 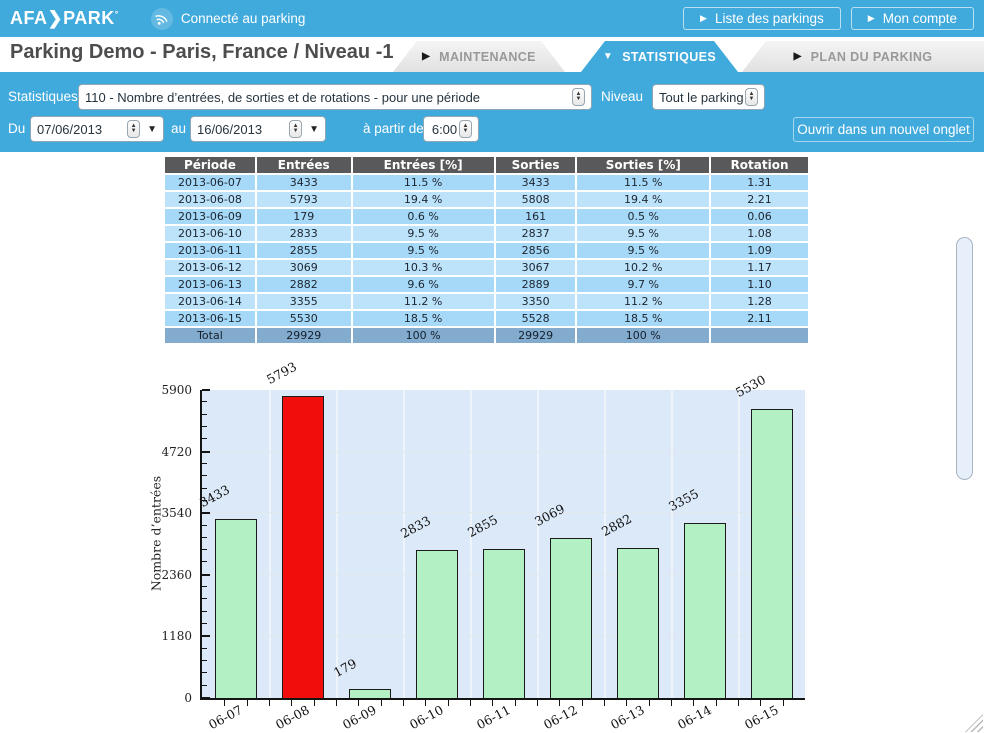 What do you see at coordinates (359, 717) in the screenshot?
I see `x-tick-label: 06-09` at bounding box center [359, 717].